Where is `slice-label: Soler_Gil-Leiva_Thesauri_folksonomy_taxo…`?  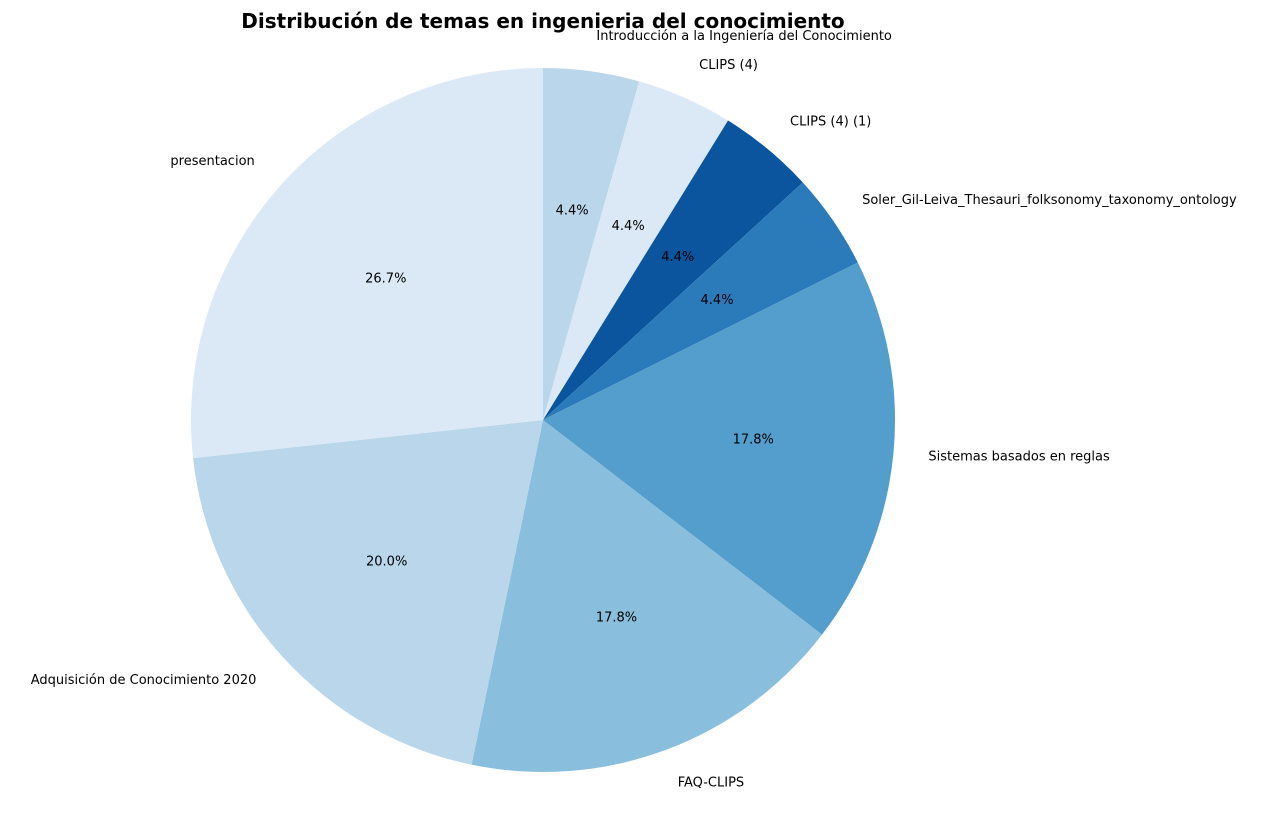
slice-label: Soler_Gil-Leiva_Thesauri_folksonomy_taxo… is located at coordinates (1049, 200).